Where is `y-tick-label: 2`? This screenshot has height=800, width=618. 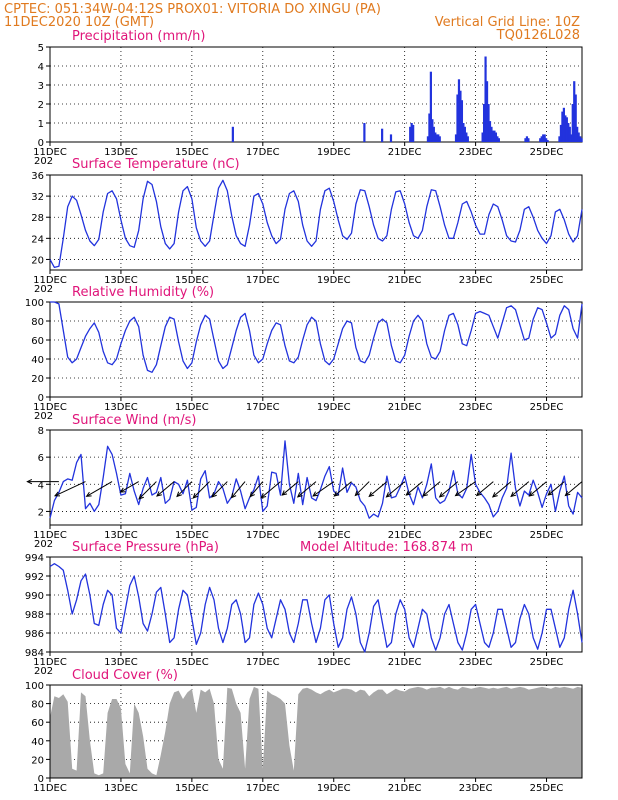
y-tick-label: 2 is located at coordinates (41, 512).